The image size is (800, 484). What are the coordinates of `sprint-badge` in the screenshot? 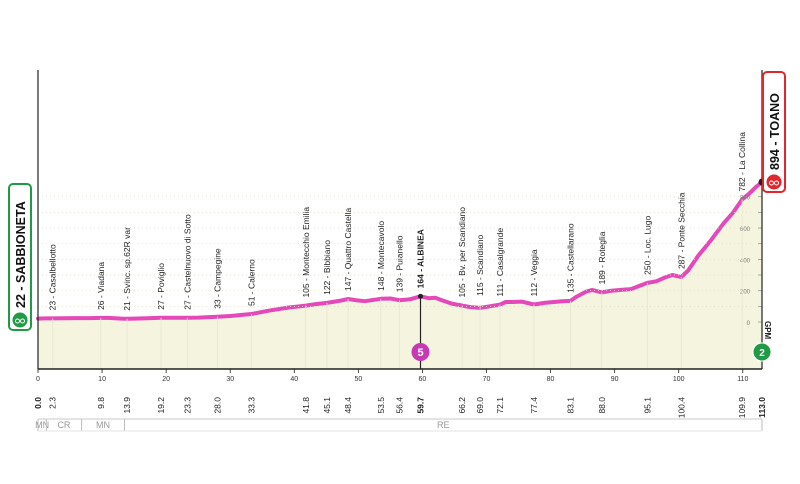 It's located at (420, 352).